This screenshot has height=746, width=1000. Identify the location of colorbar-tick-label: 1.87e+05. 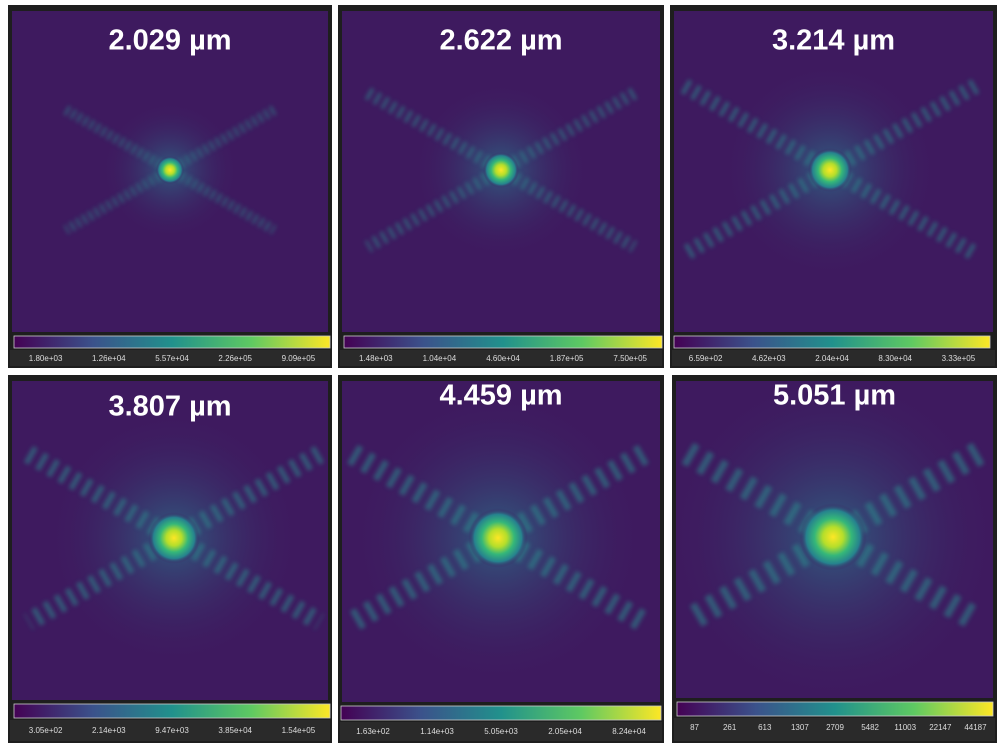
(567, 358).